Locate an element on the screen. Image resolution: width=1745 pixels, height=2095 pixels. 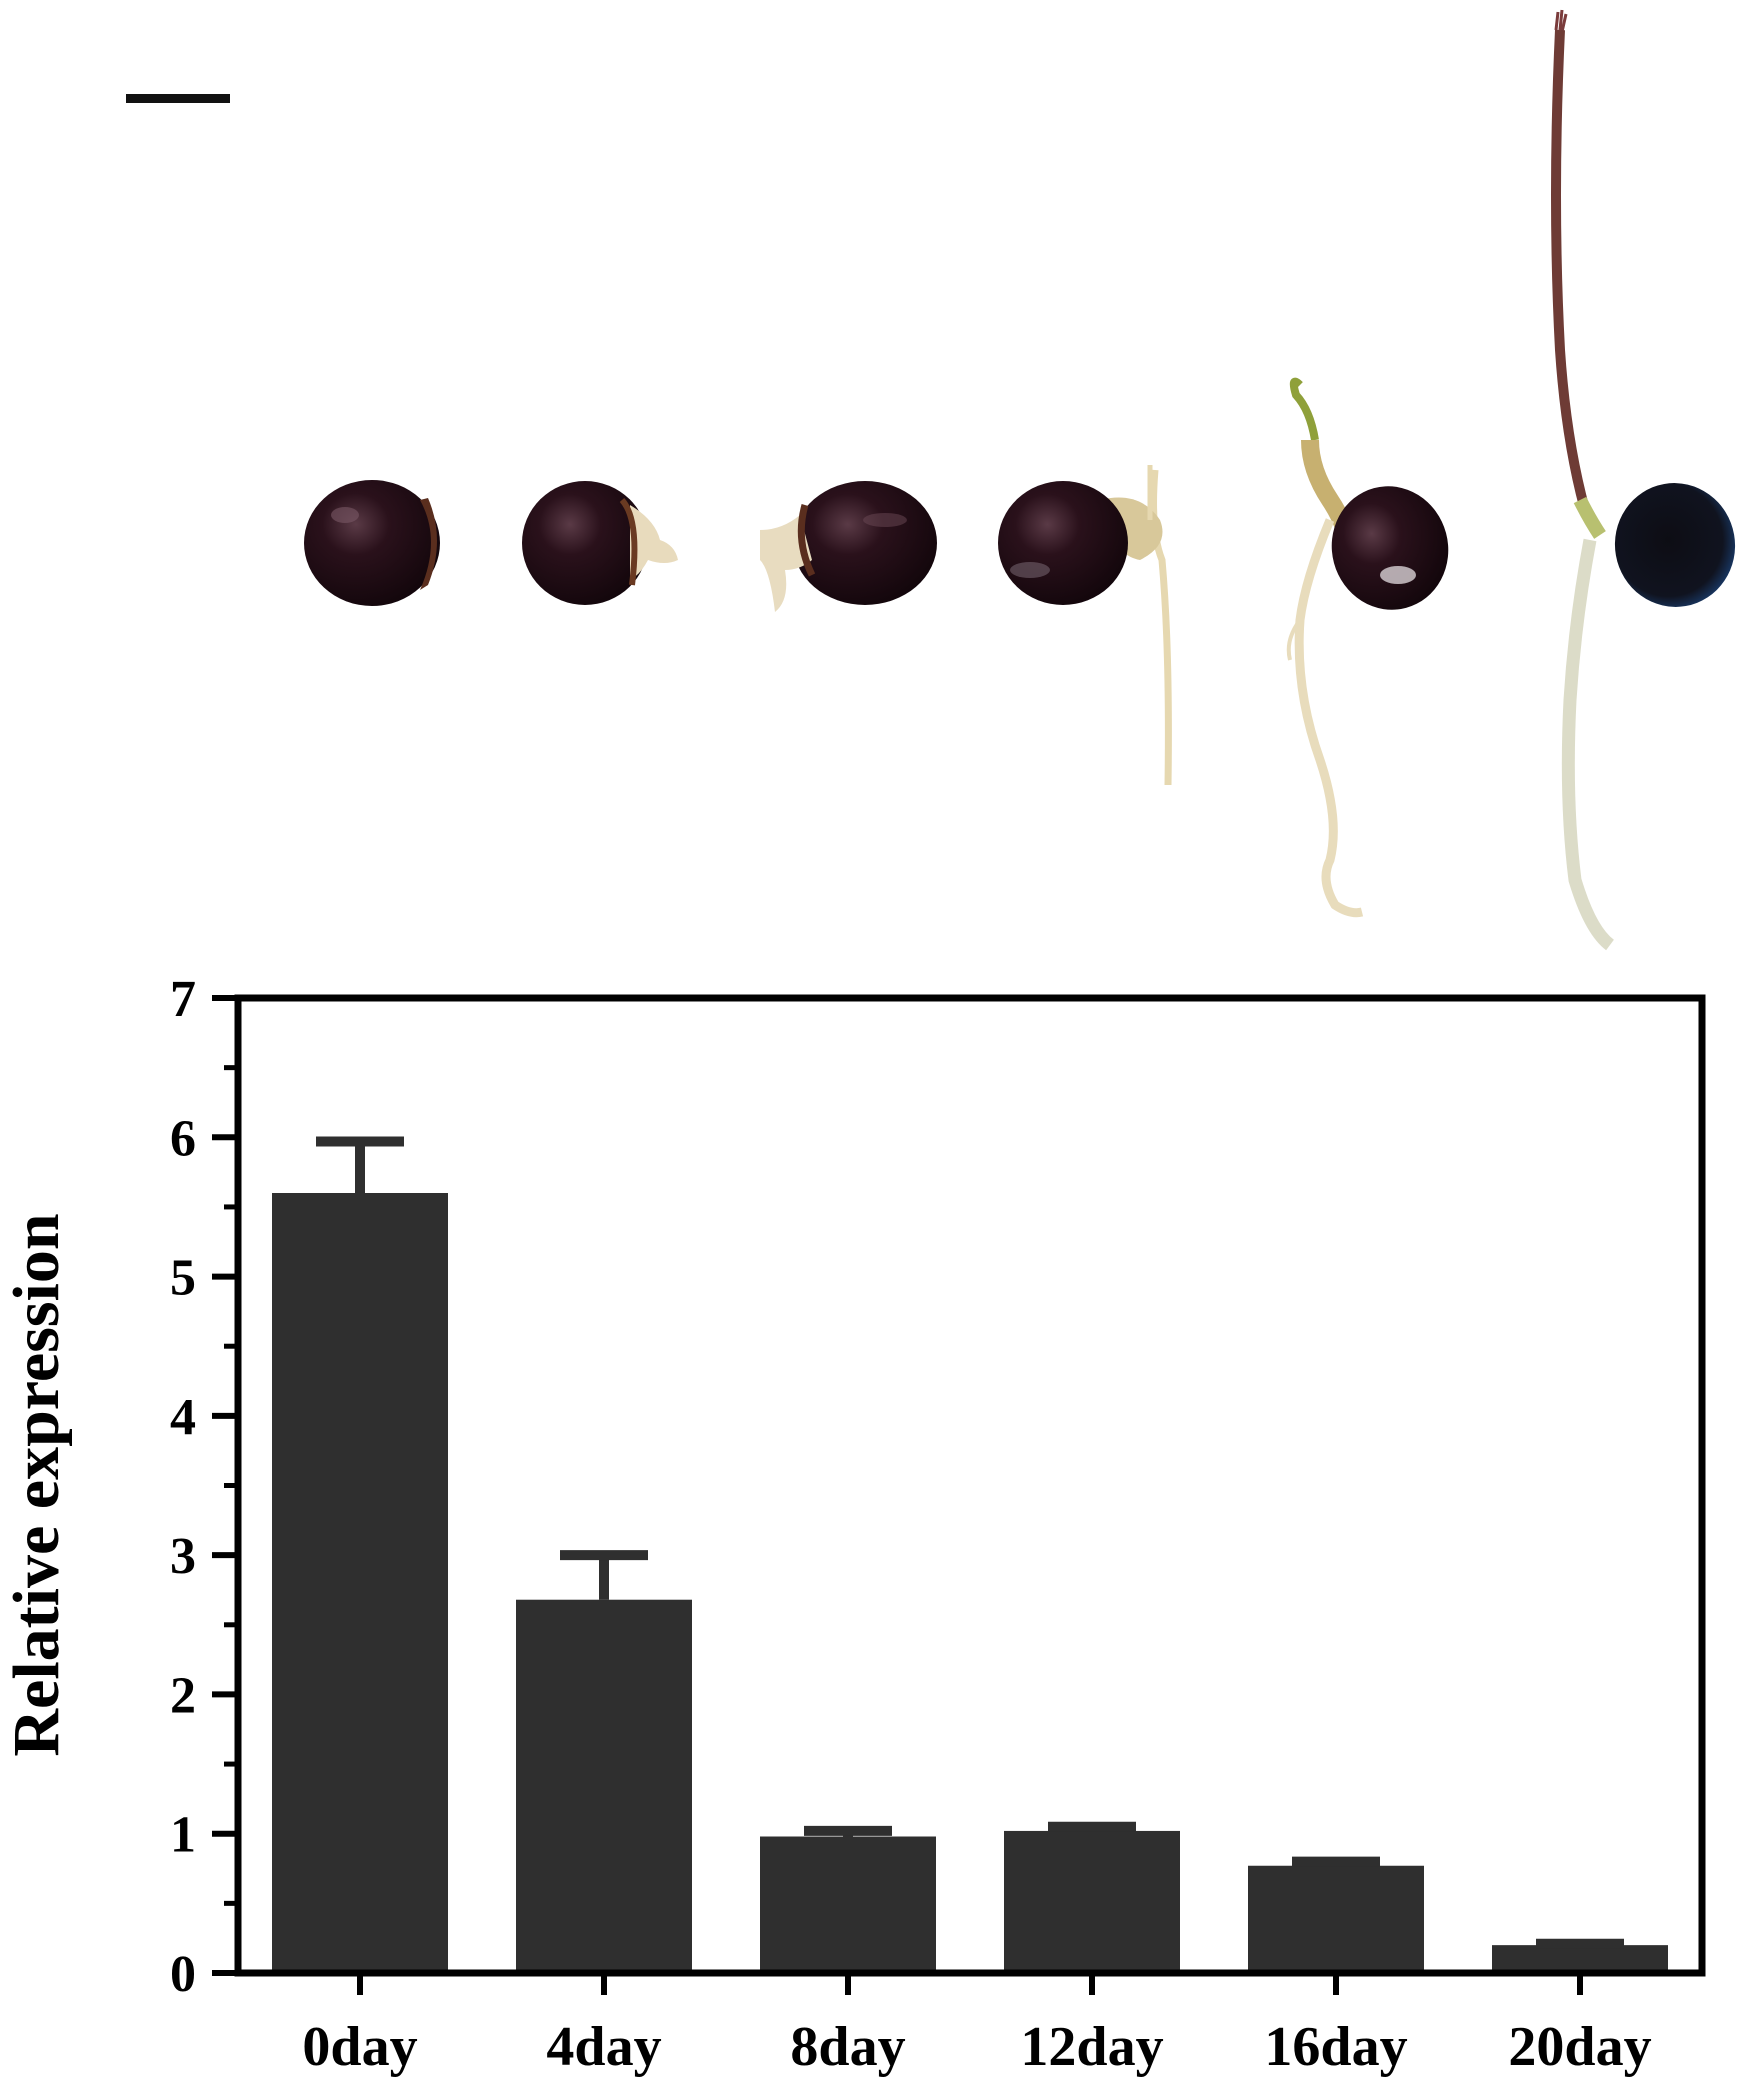
y-tick-label-0: 0 is located at coordinates (183, 1974).